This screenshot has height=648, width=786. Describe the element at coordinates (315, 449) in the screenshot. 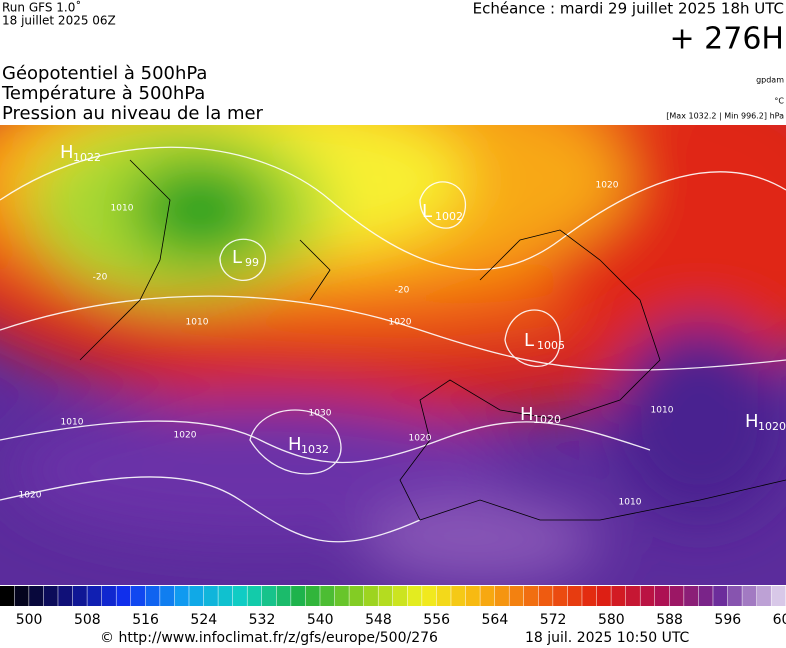

I see `center-value: 1032` at that location.